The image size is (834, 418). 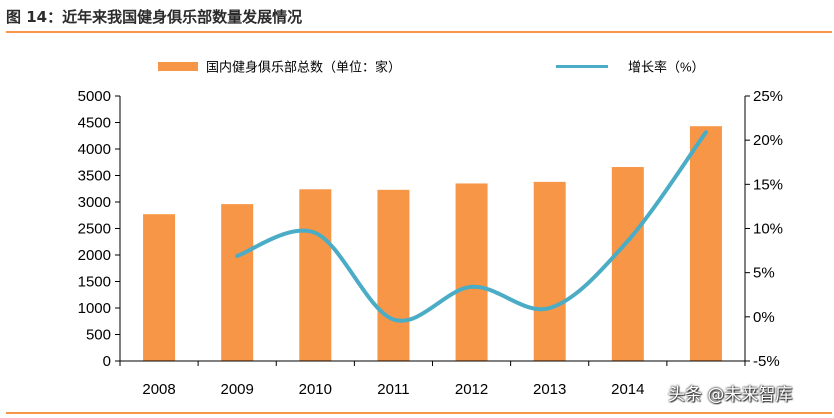 I want to click on y-left-tick-label: 1000, so click(x=94, y=308).